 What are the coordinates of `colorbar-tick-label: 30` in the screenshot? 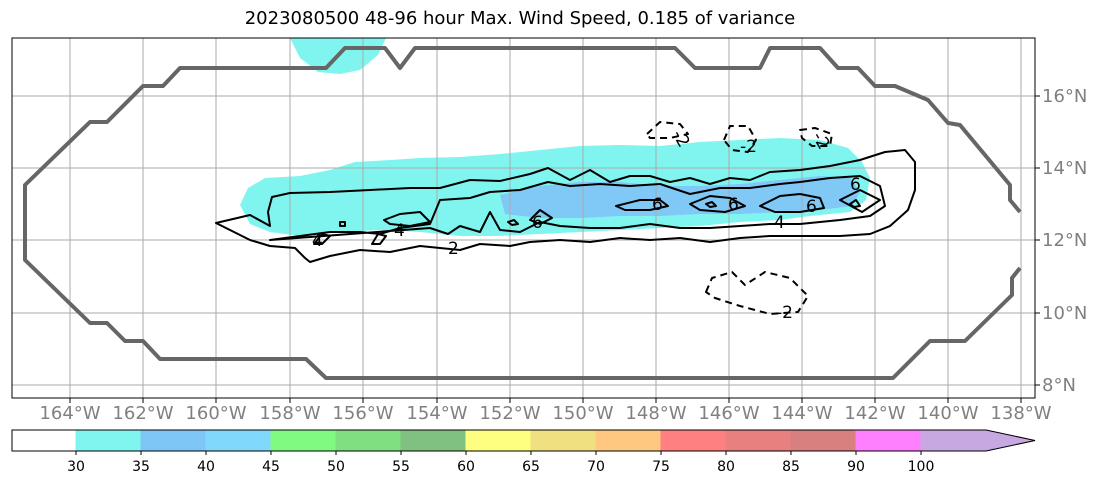 It's located at (76, 467).